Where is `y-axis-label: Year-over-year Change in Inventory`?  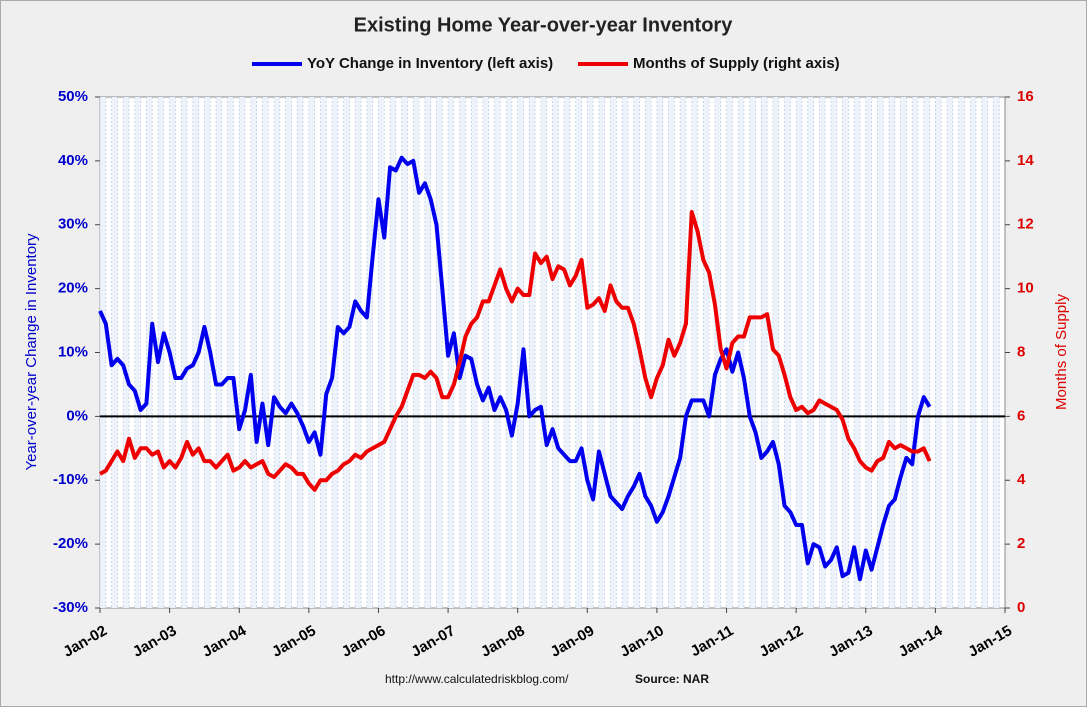 y-axis-label: Year-over-year Change in Inventory is located at coordinates (31, 352).